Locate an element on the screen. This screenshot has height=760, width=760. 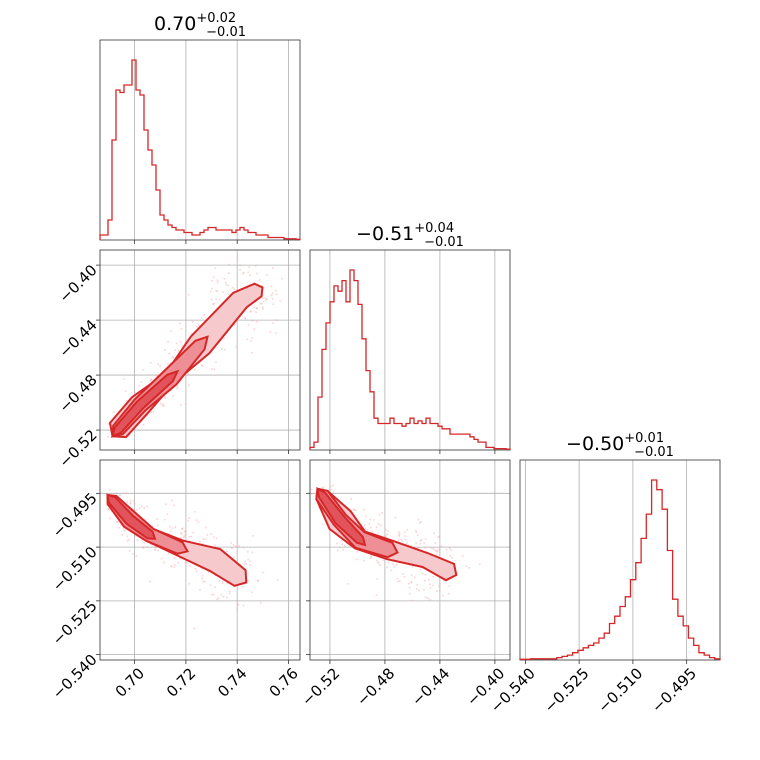
pair-panel-1-0-contour-inner-line is located at coordinates (145, 404).